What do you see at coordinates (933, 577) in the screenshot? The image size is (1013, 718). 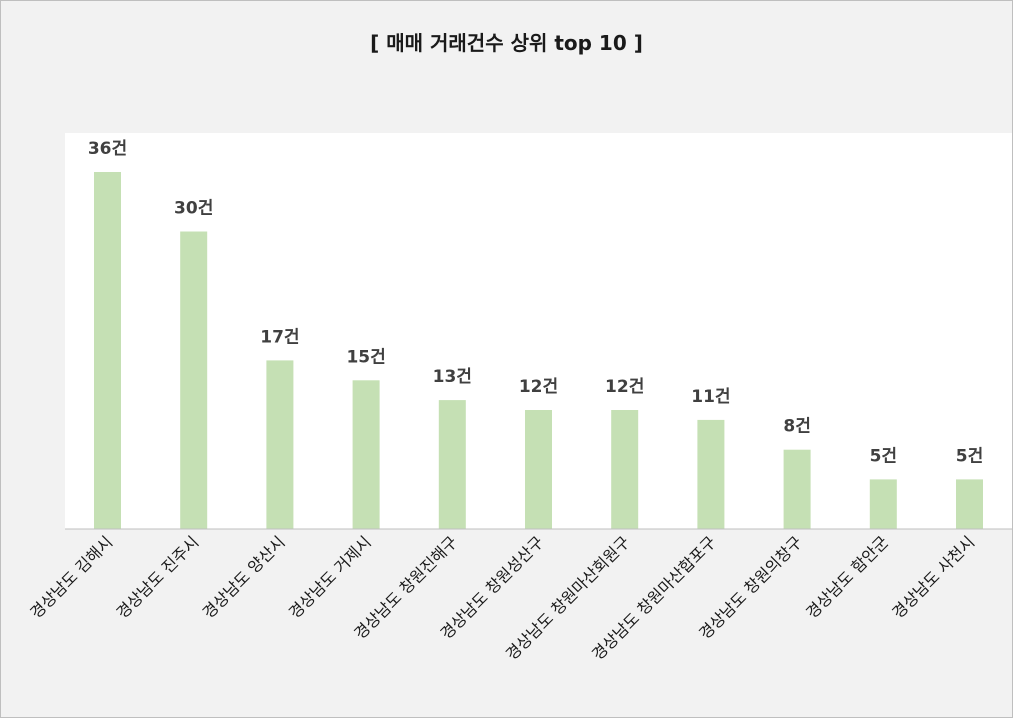 I see `category-label: 경상남도 사천시` at bounding box center [933, 577].